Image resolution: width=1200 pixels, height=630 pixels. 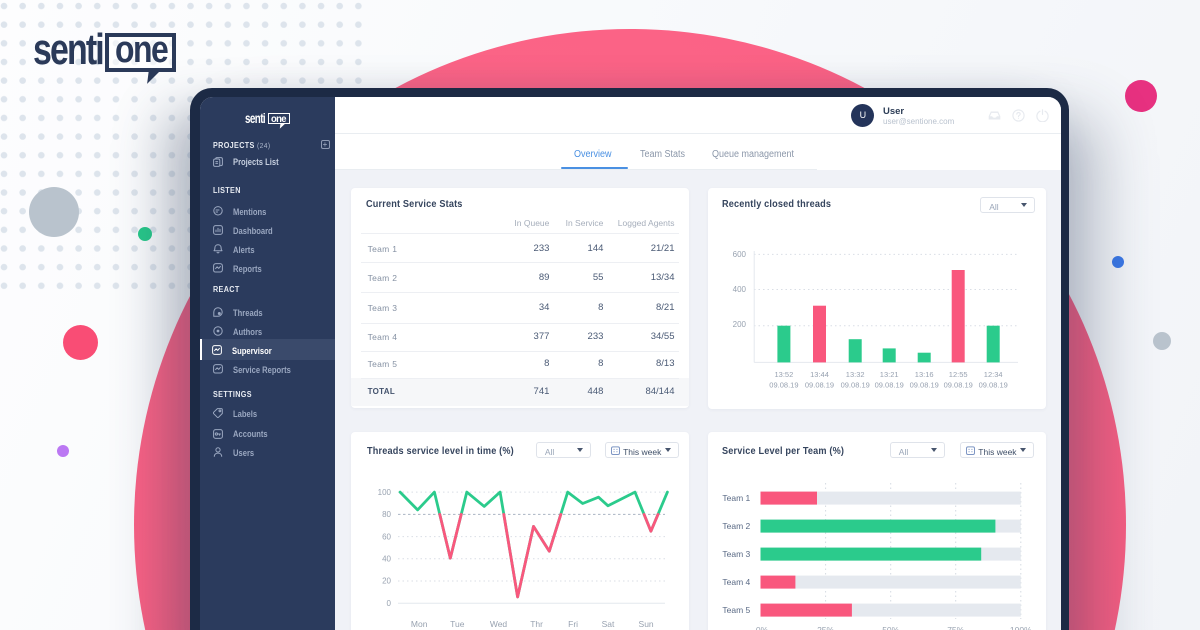 What do you see at coordinates (736, 554) in the screenshot?
I see `svg-text: Team 3` at bounding box center [736, 554].